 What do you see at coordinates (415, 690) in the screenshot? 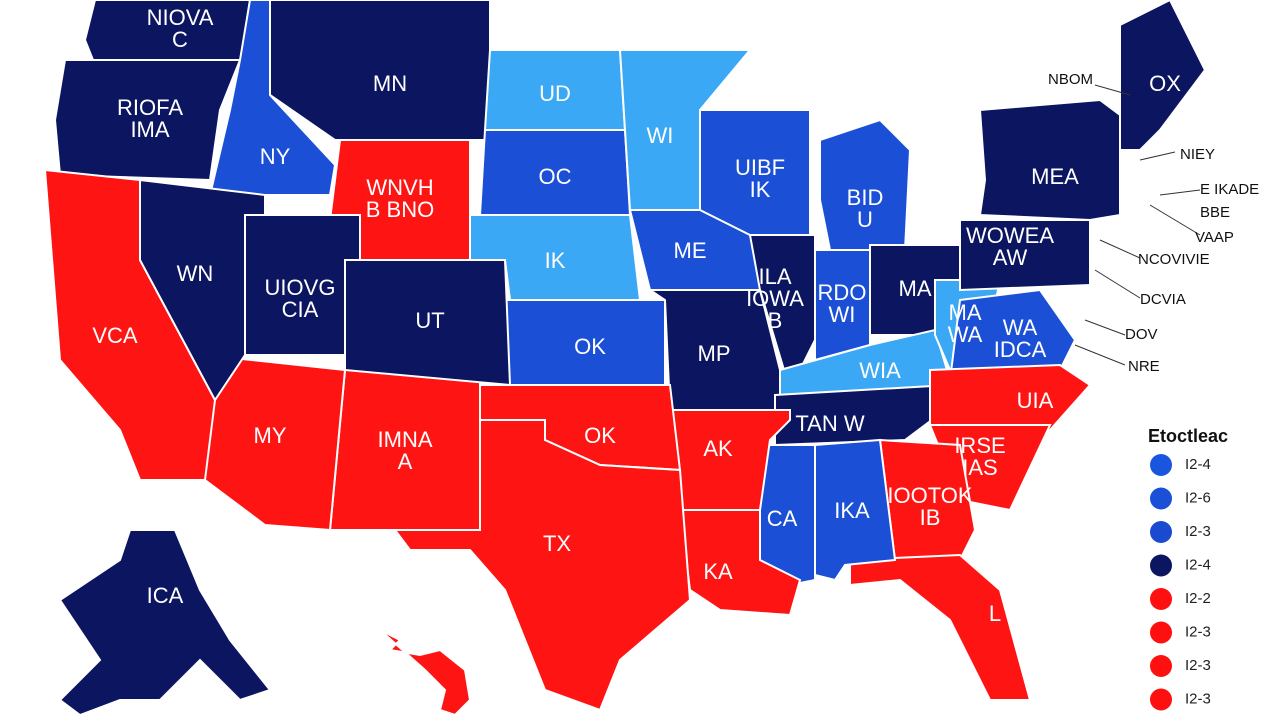
I see `state-label: NEA` at bounding box center [415, 690].